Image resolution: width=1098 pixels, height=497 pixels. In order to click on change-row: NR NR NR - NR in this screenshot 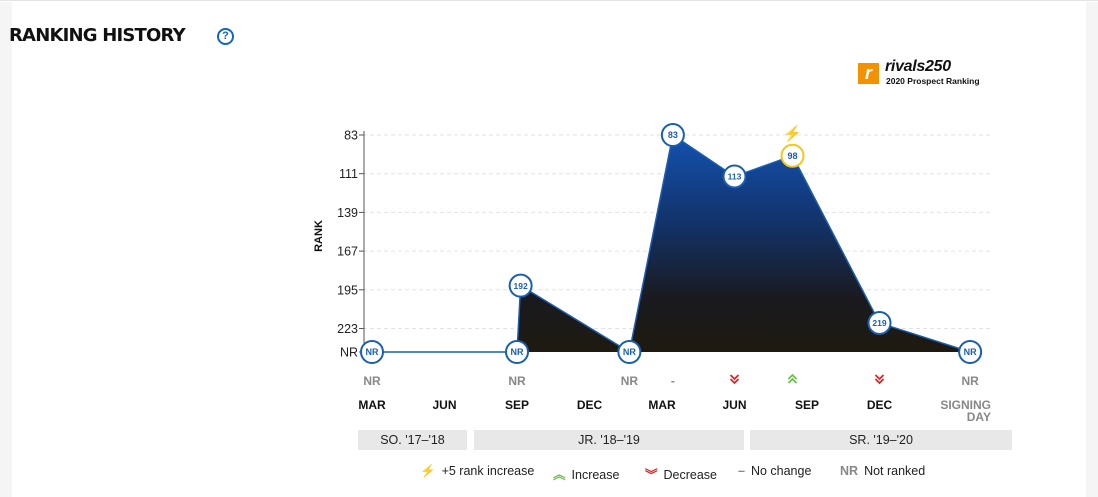, I will do `click(671, 380)`.